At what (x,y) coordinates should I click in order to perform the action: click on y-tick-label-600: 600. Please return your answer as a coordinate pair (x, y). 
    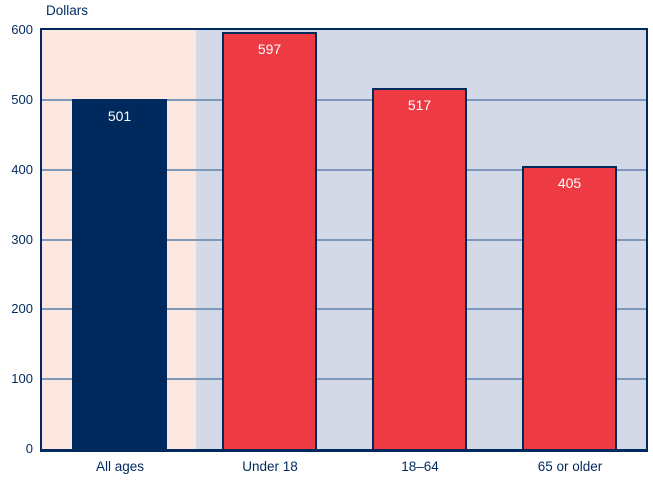
    Looking at the image, I should click on (22, 29).